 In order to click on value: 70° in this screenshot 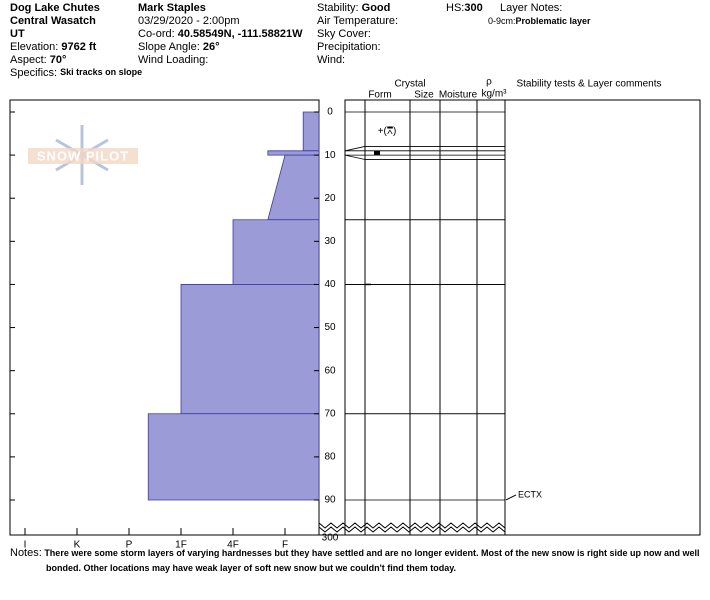, I will do `click(58, 60)`.